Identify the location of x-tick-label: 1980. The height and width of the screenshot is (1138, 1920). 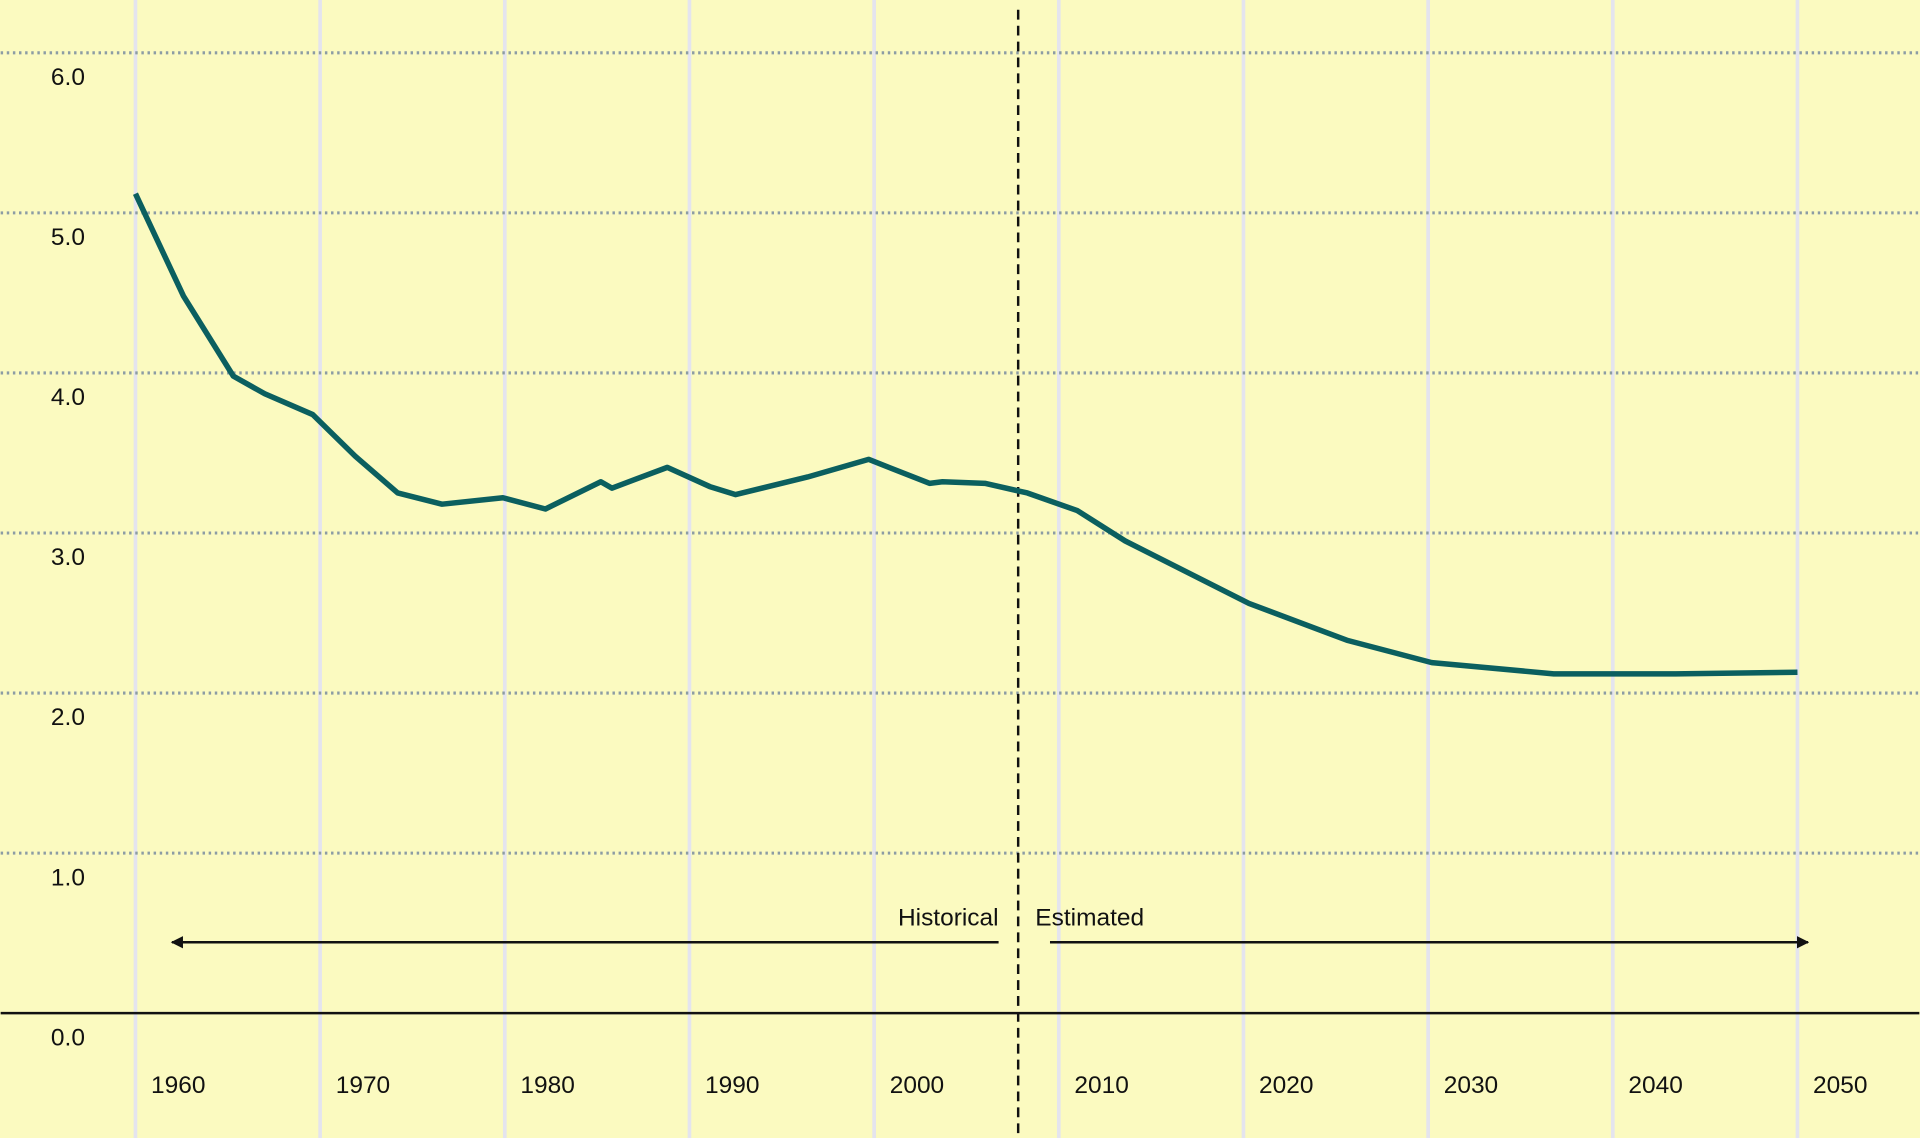
(547, 1085).